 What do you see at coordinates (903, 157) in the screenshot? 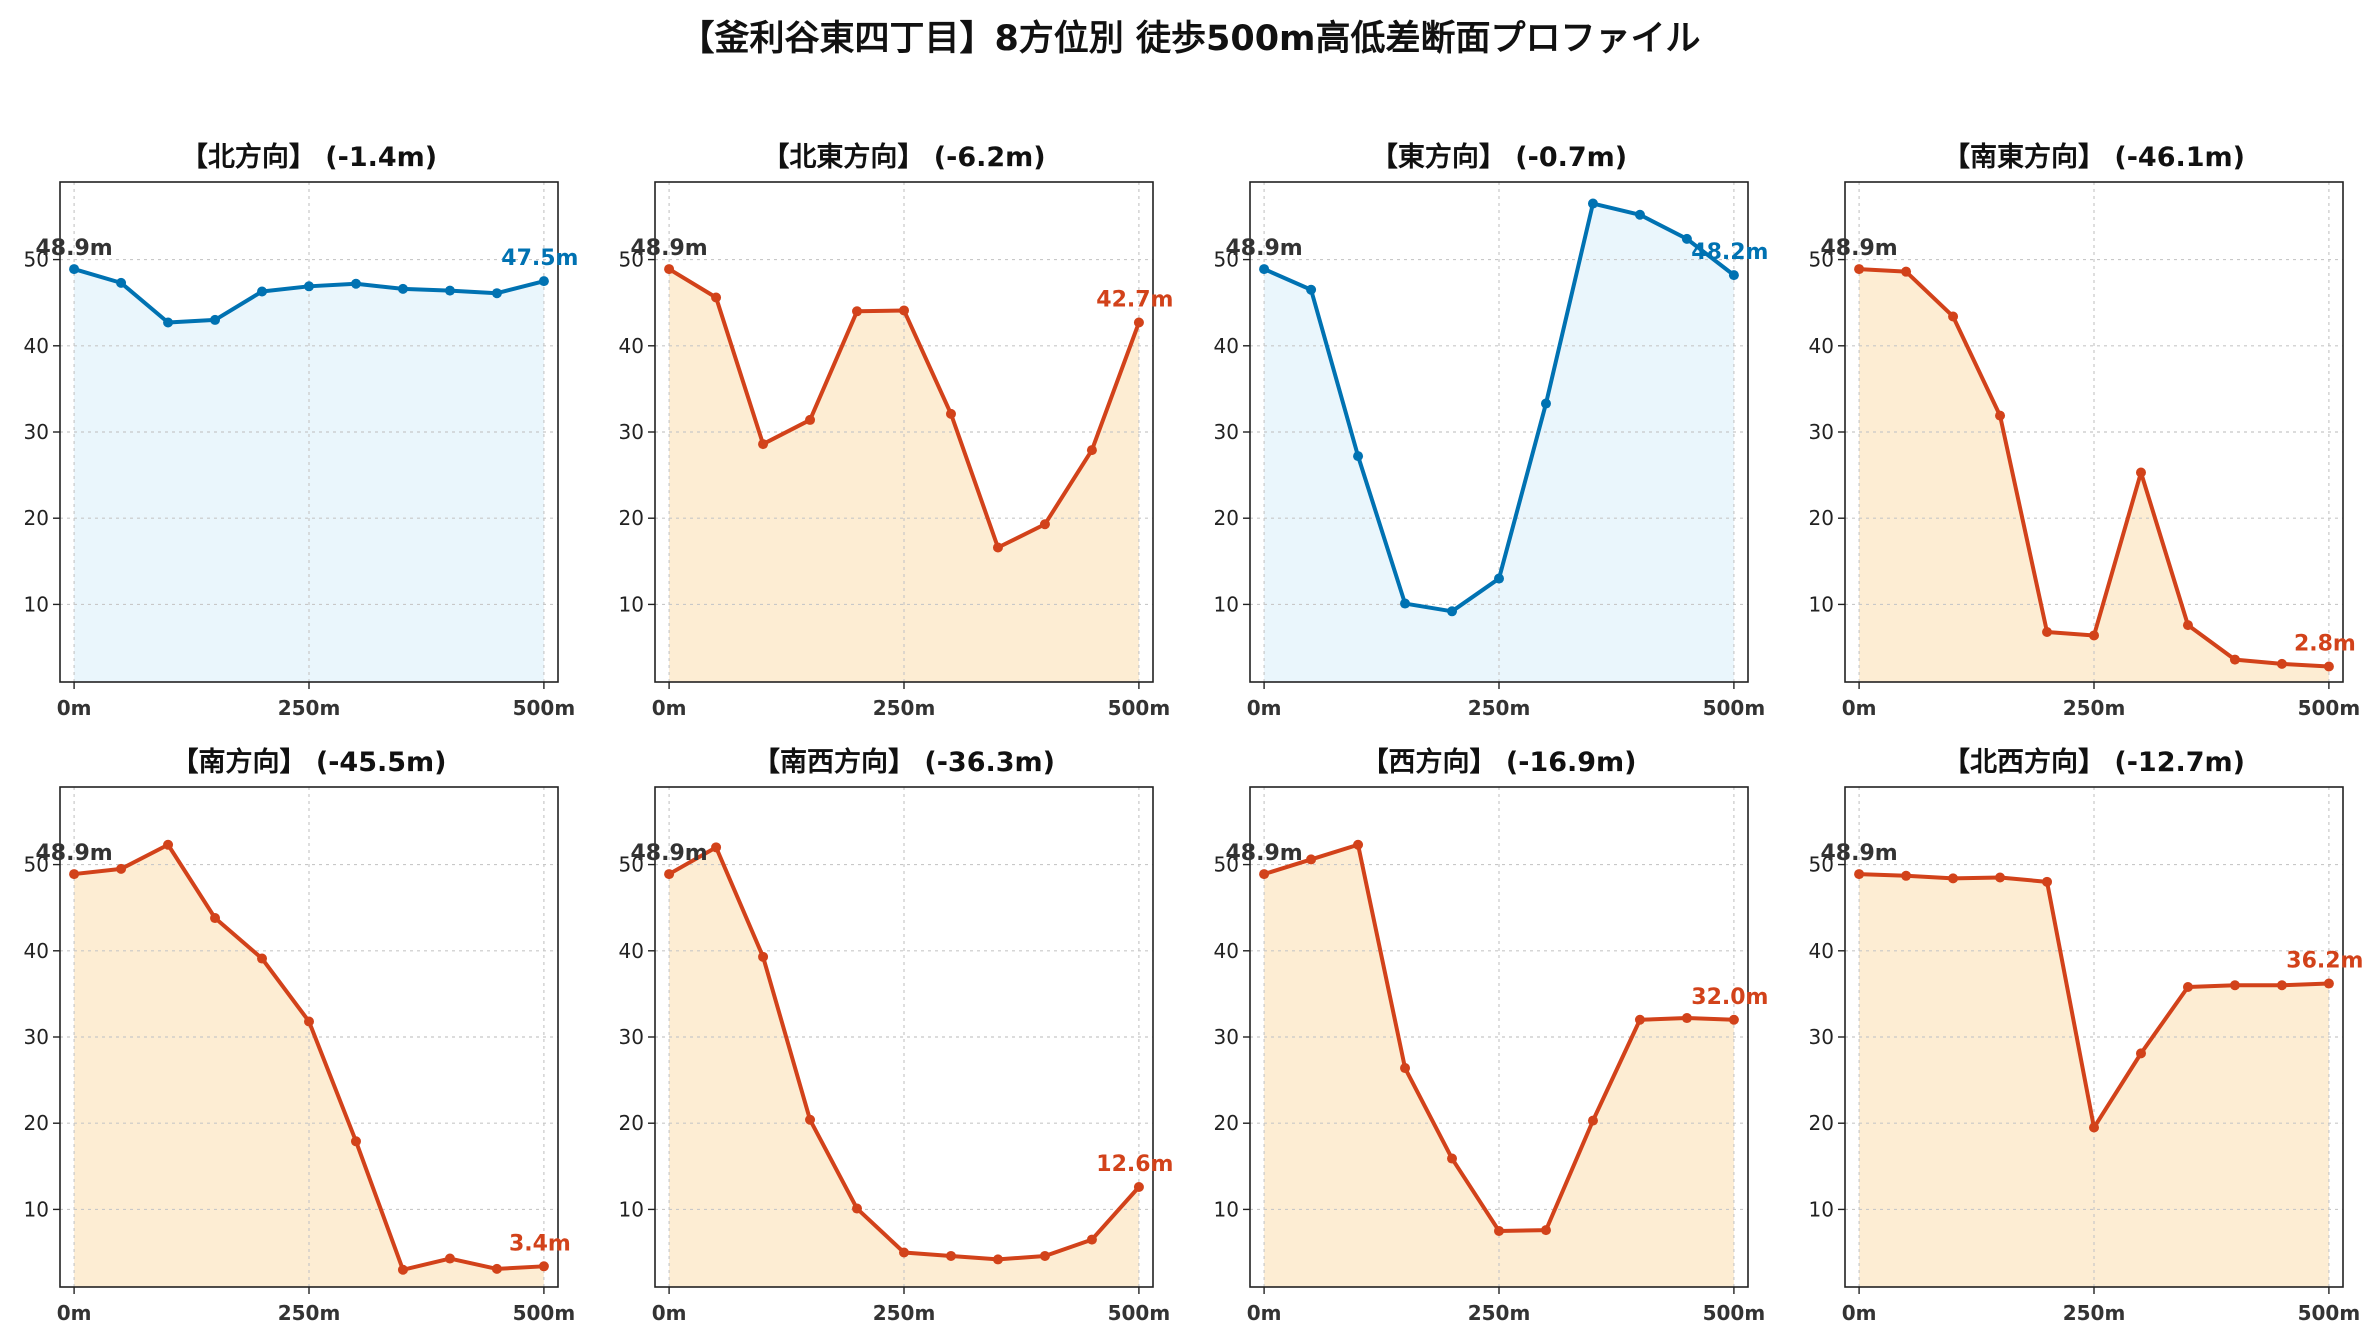
I see `panel-title: 【北東方向】 (-6.2m)` at bounding box center [903, 157].